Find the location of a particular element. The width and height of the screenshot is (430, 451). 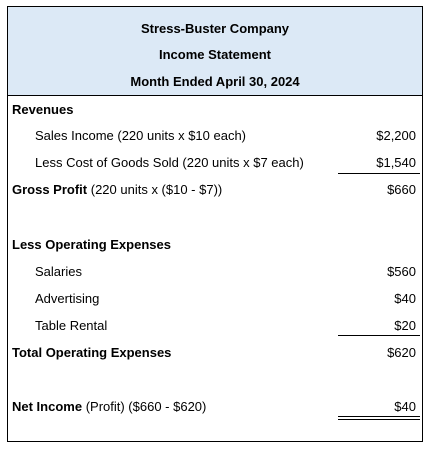

table-rental-underline is located at coordinates (379, 335).